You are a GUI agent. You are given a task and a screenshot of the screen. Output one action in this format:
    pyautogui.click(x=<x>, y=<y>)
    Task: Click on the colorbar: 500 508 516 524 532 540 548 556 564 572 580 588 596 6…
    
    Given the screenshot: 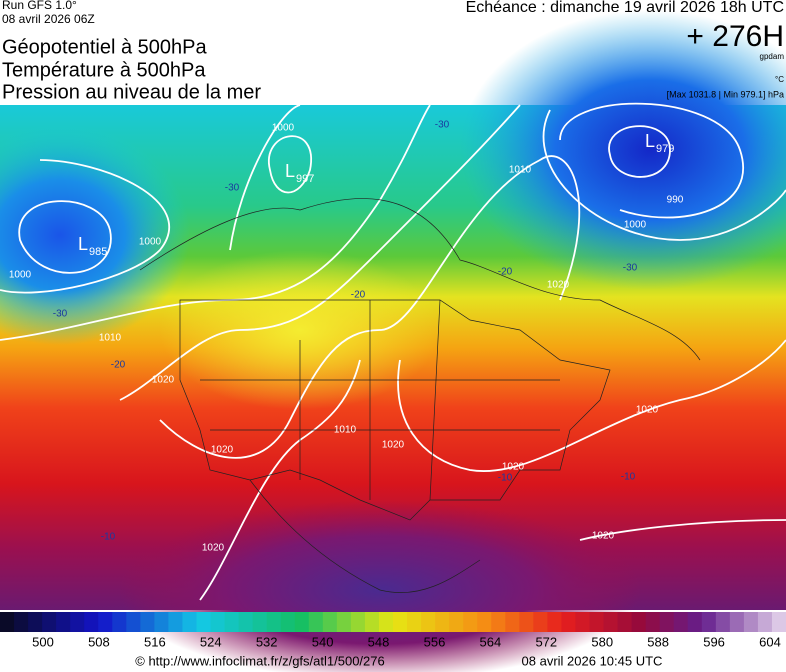 What is the action you would take?
    pyautogui.click(x=393, y=630)
    